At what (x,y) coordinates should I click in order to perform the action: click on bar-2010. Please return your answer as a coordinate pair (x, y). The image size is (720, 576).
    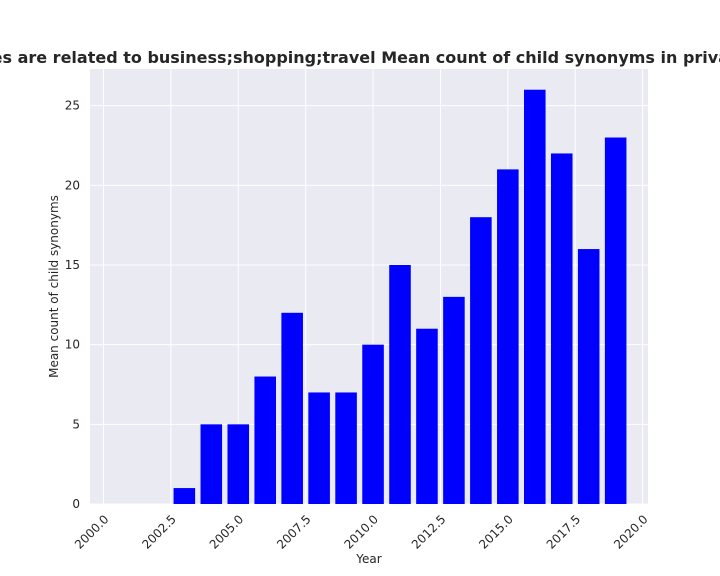
    Looking at the image, I should click on (373, 424).